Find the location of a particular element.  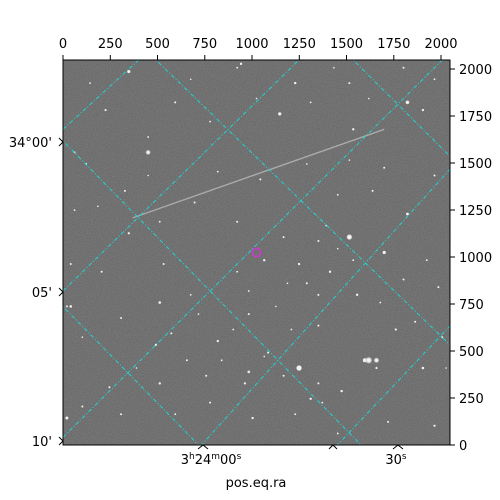

ra-s-sup: s is located at coordinates (239, 457).